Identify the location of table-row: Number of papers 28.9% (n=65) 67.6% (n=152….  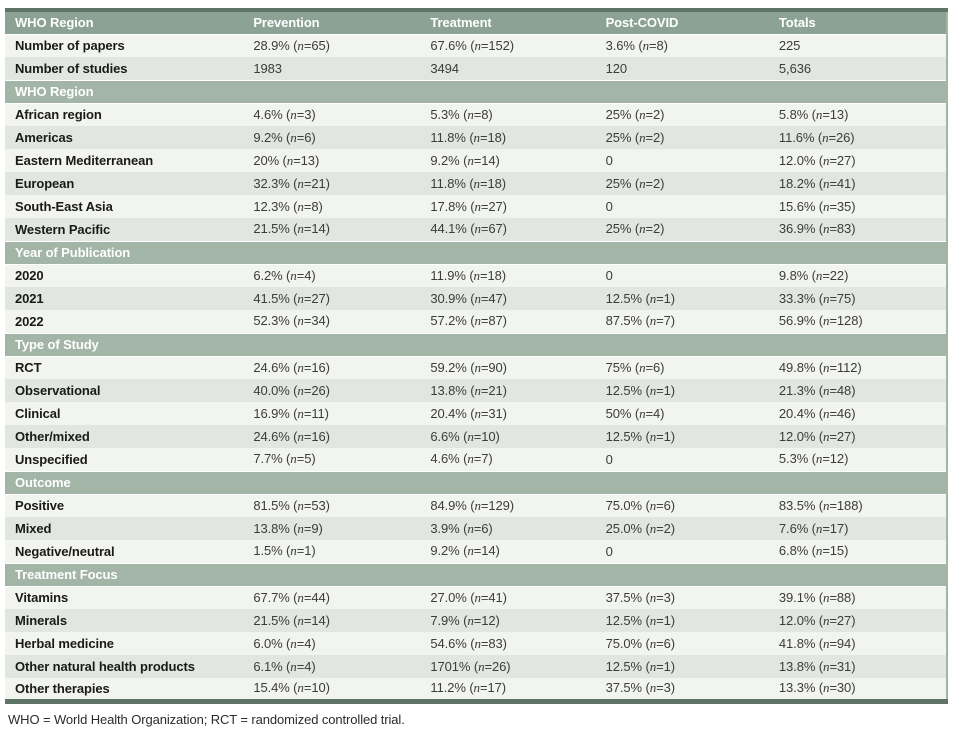
(476, 45).